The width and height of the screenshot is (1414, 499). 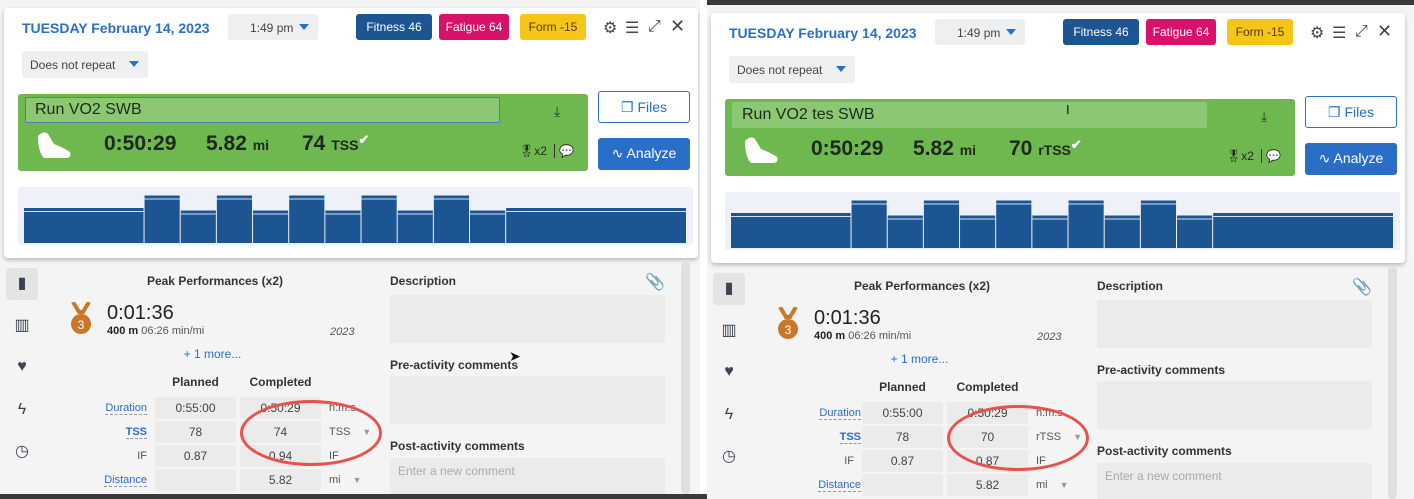 I want to click on fatigue-badge: Fatigue 64, so click(x=474, y=27).